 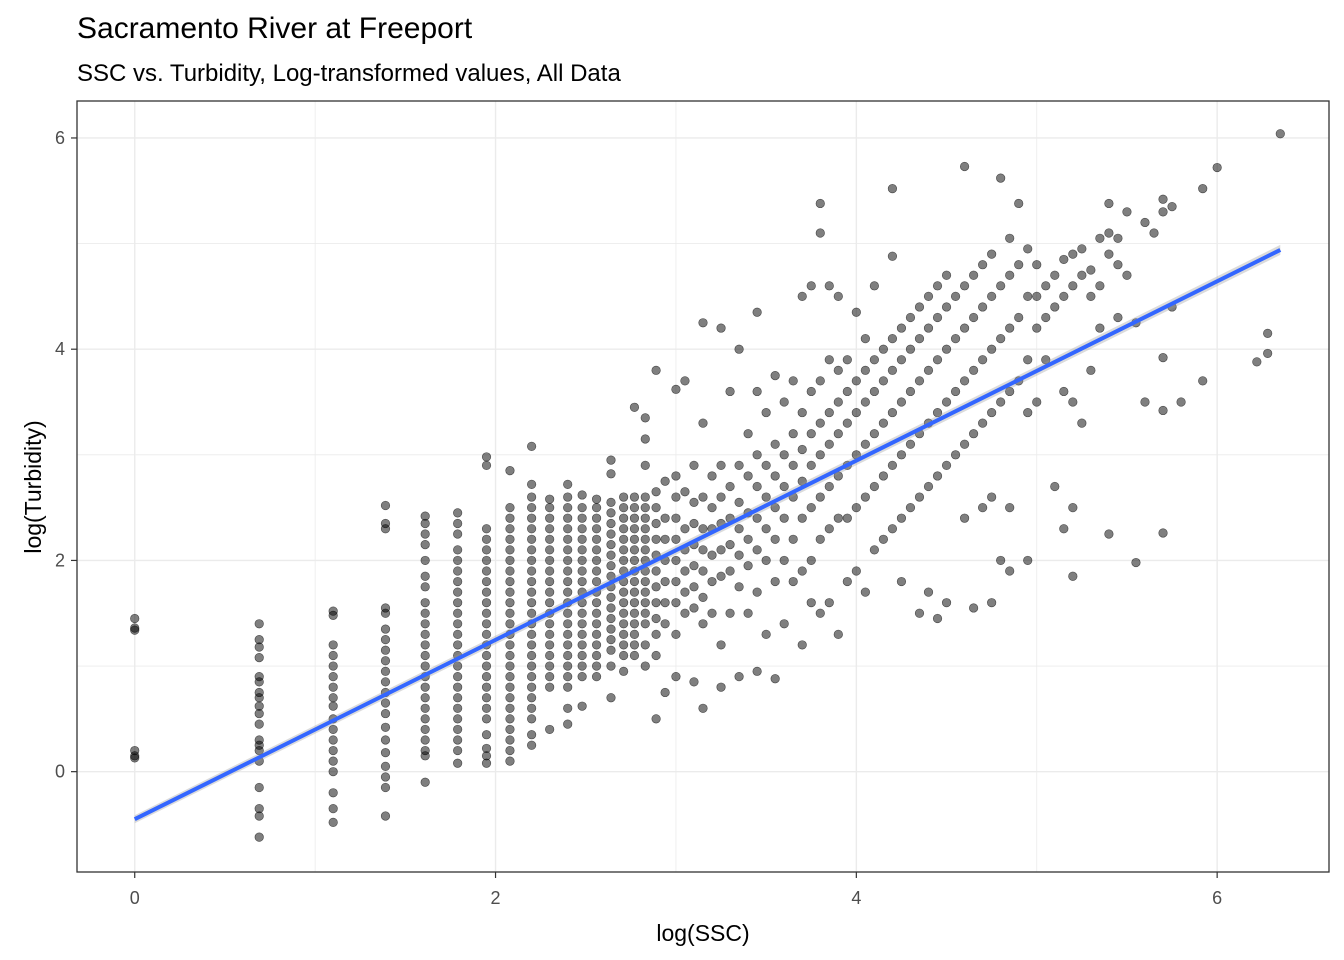 What do you see at coordinates (33, 486) in the screenshot?
I see `y-axis-title: log(Turbidity)` at bounding box center [33, 486].